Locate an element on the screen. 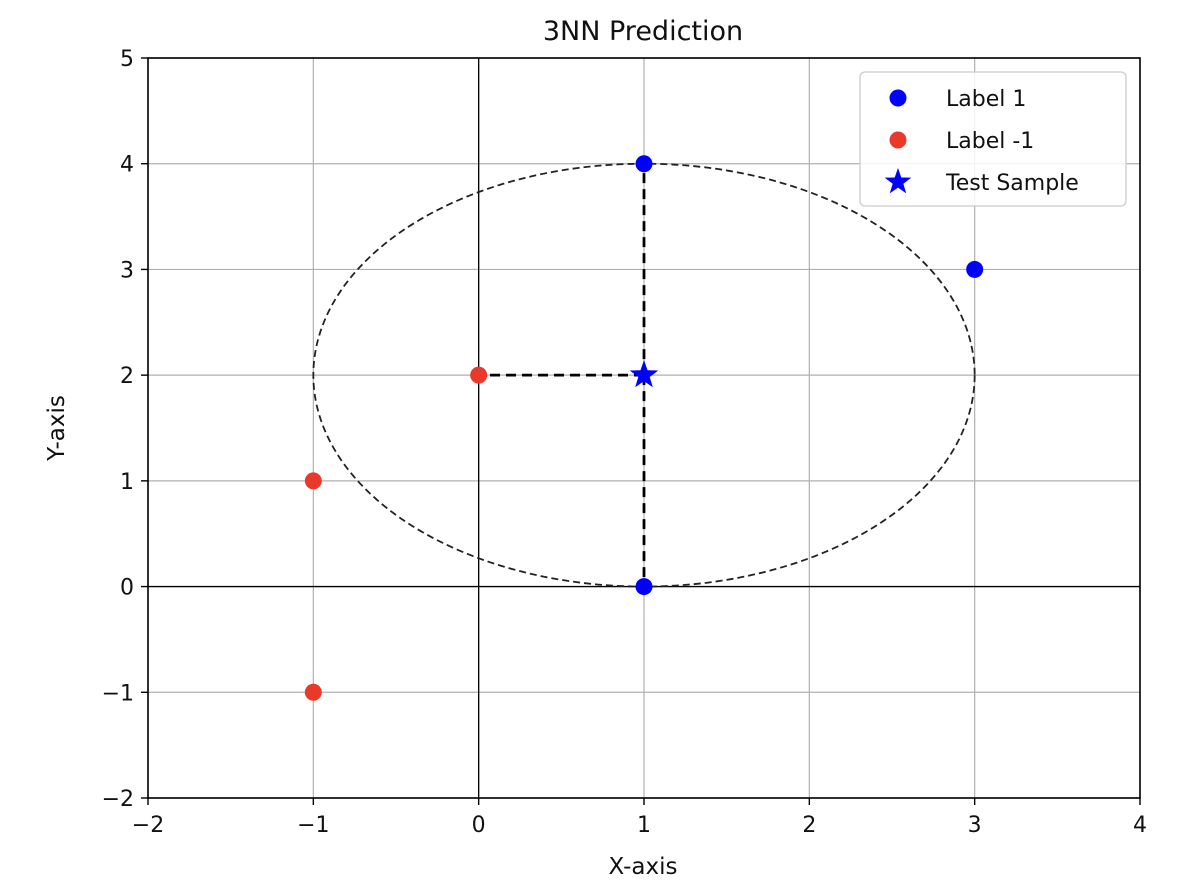 The width and height of the screenshot is (1204, 896). legend-box is located at coordinates (993, 139).